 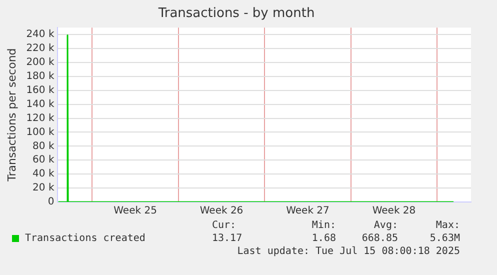 What do you see at coordinates (135, 211) in the screenshot?
I see `x-tick-label: Week 25` at bounding box center [135, 211].